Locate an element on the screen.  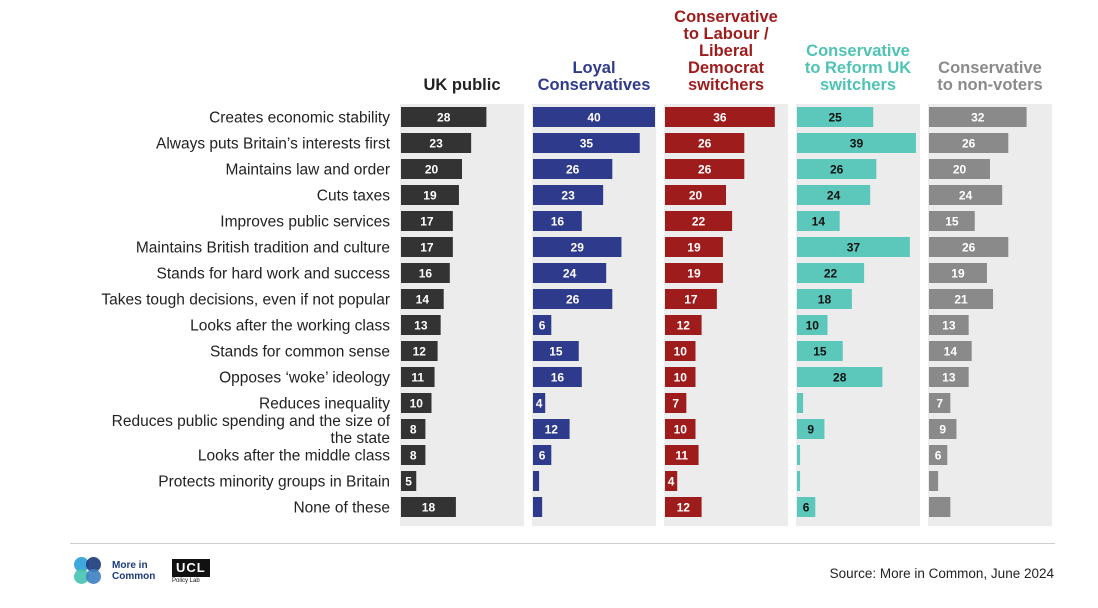
data-label-series-2-row-5: 16 is located at coordinates (558, 222).